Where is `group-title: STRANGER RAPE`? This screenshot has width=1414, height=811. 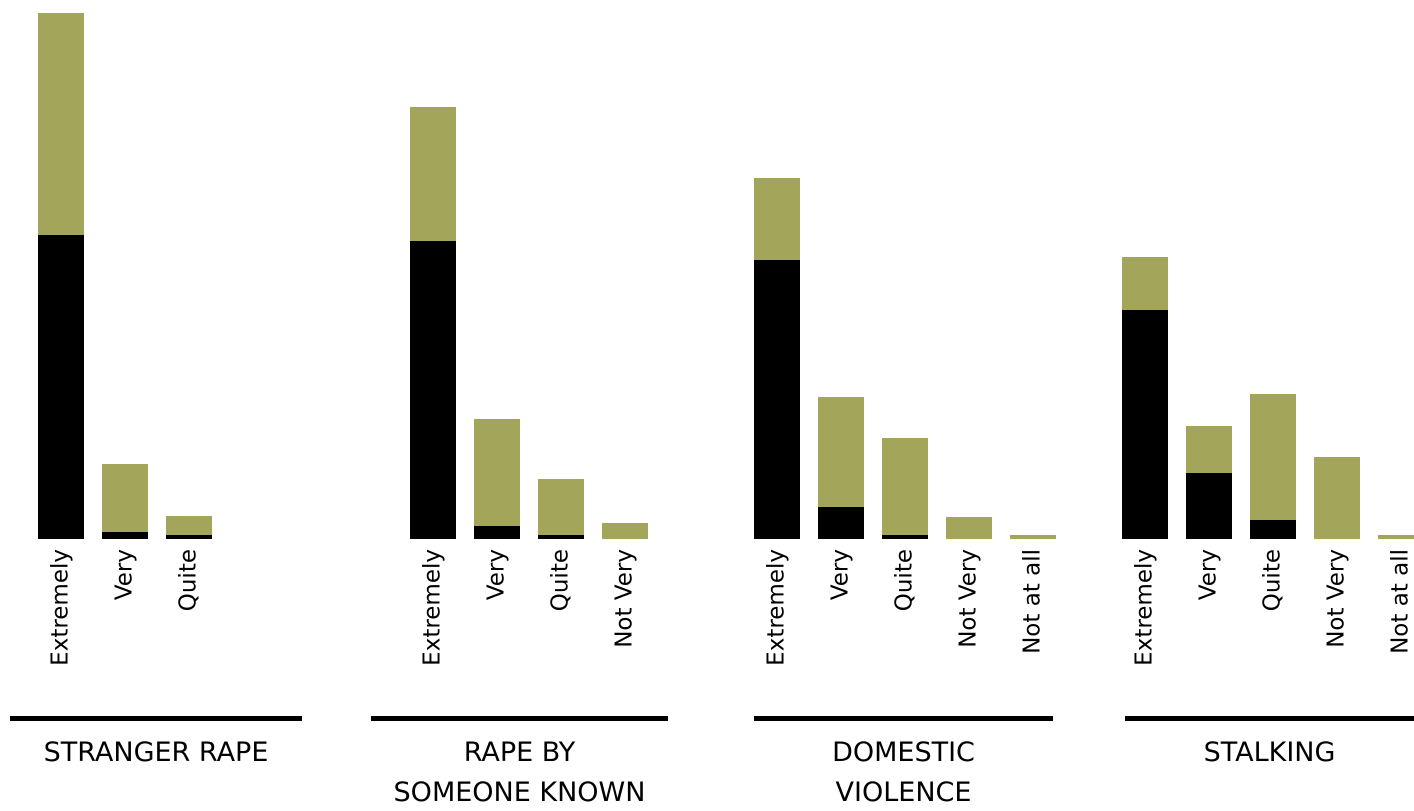
group-title: STRANGER RAPE is located at coordinates (156, 752).